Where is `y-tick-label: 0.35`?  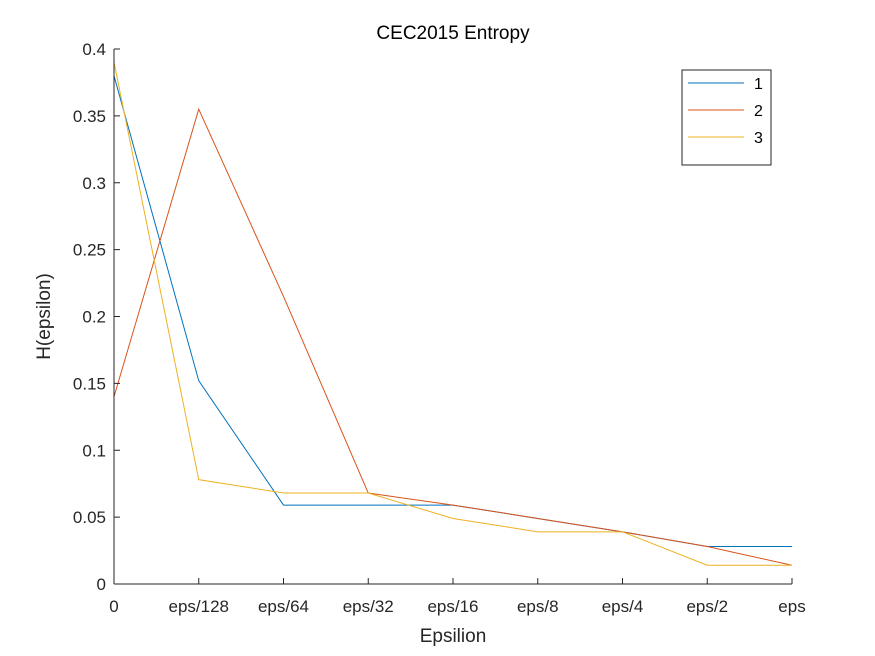
y-tick-label: 0.35 is located at coordinates (89, 116).